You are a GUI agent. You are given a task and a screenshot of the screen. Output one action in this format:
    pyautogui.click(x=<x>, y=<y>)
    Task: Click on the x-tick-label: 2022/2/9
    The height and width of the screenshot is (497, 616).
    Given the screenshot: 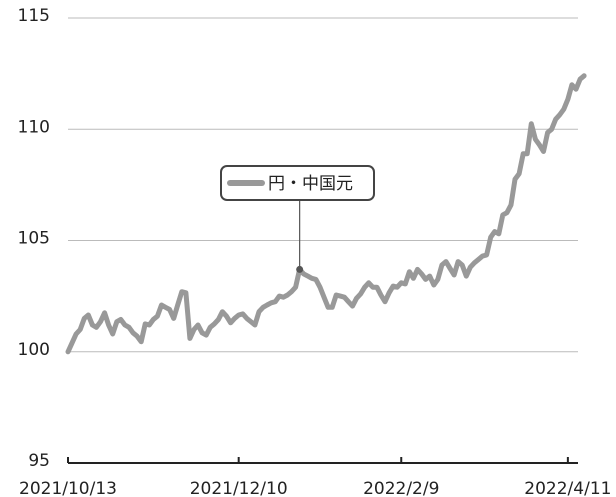 What is the action you would take?
    pyautogui.click(x=401, y=488)
    